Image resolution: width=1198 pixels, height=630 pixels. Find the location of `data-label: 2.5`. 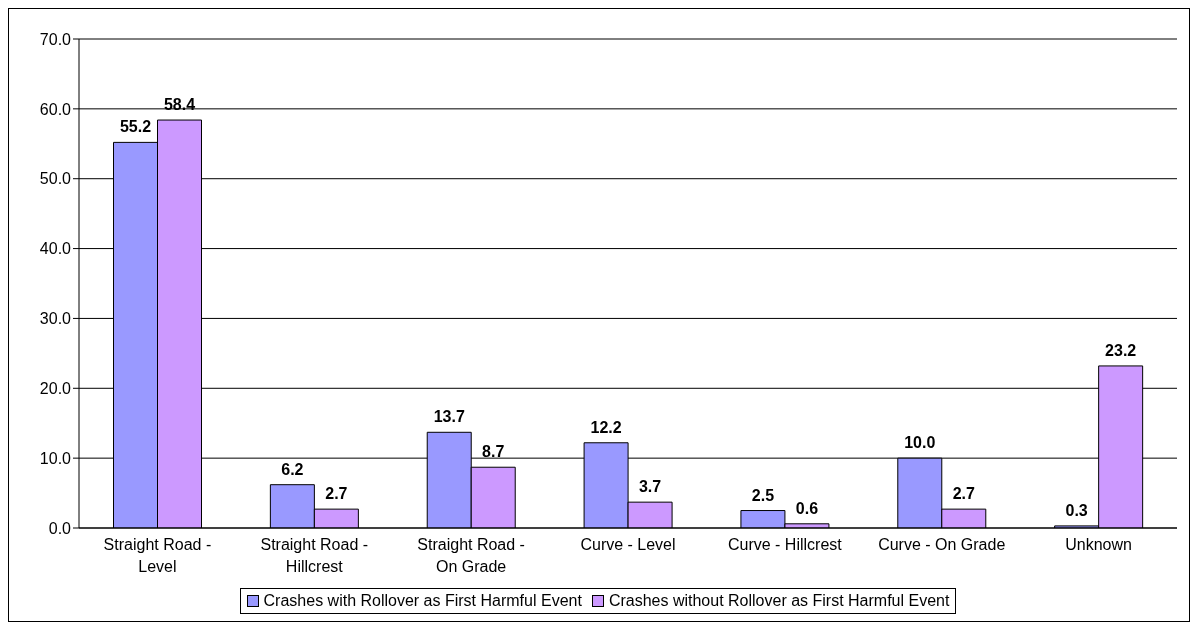

data-label: 2.5 is located at coordinates (763, 495).